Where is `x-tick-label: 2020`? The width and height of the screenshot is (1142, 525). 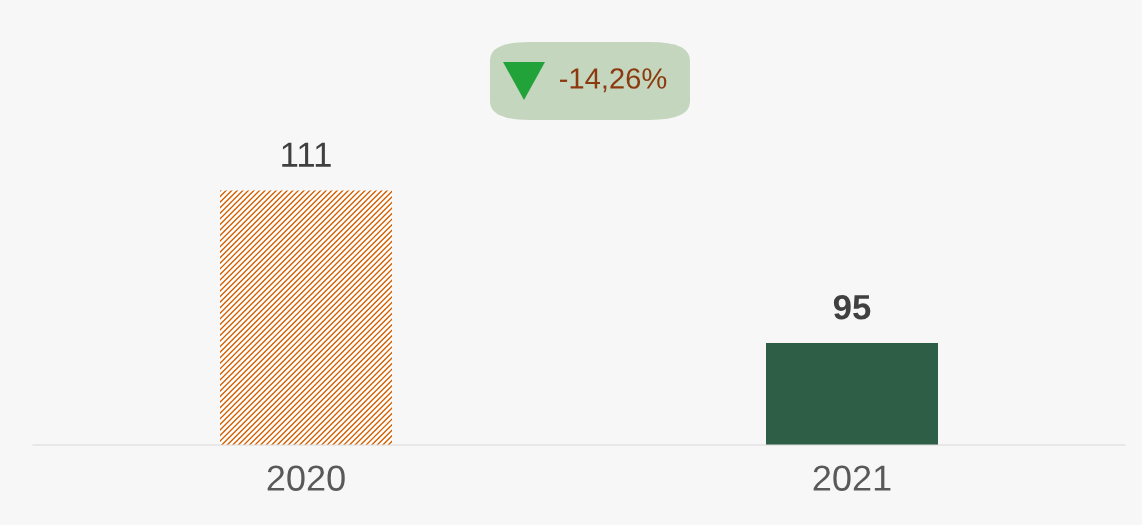 x-tick-label: 2020 is located at coordinates (306, 478).